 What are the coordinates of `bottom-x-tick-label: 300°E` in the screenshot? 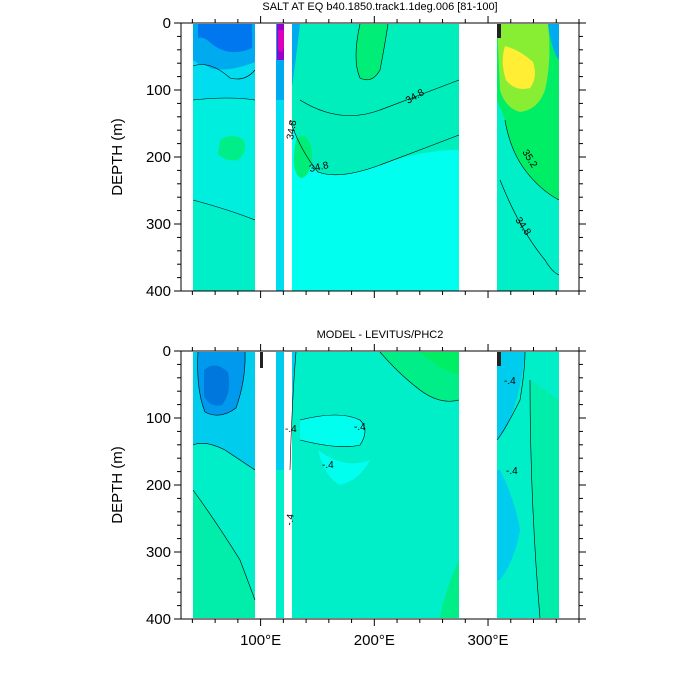 It's located at (488, 640).